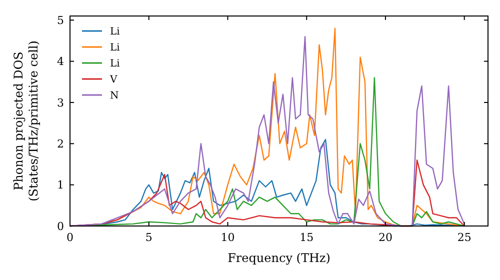  I want to click on x-tick-label: 5, so click(148, 237).